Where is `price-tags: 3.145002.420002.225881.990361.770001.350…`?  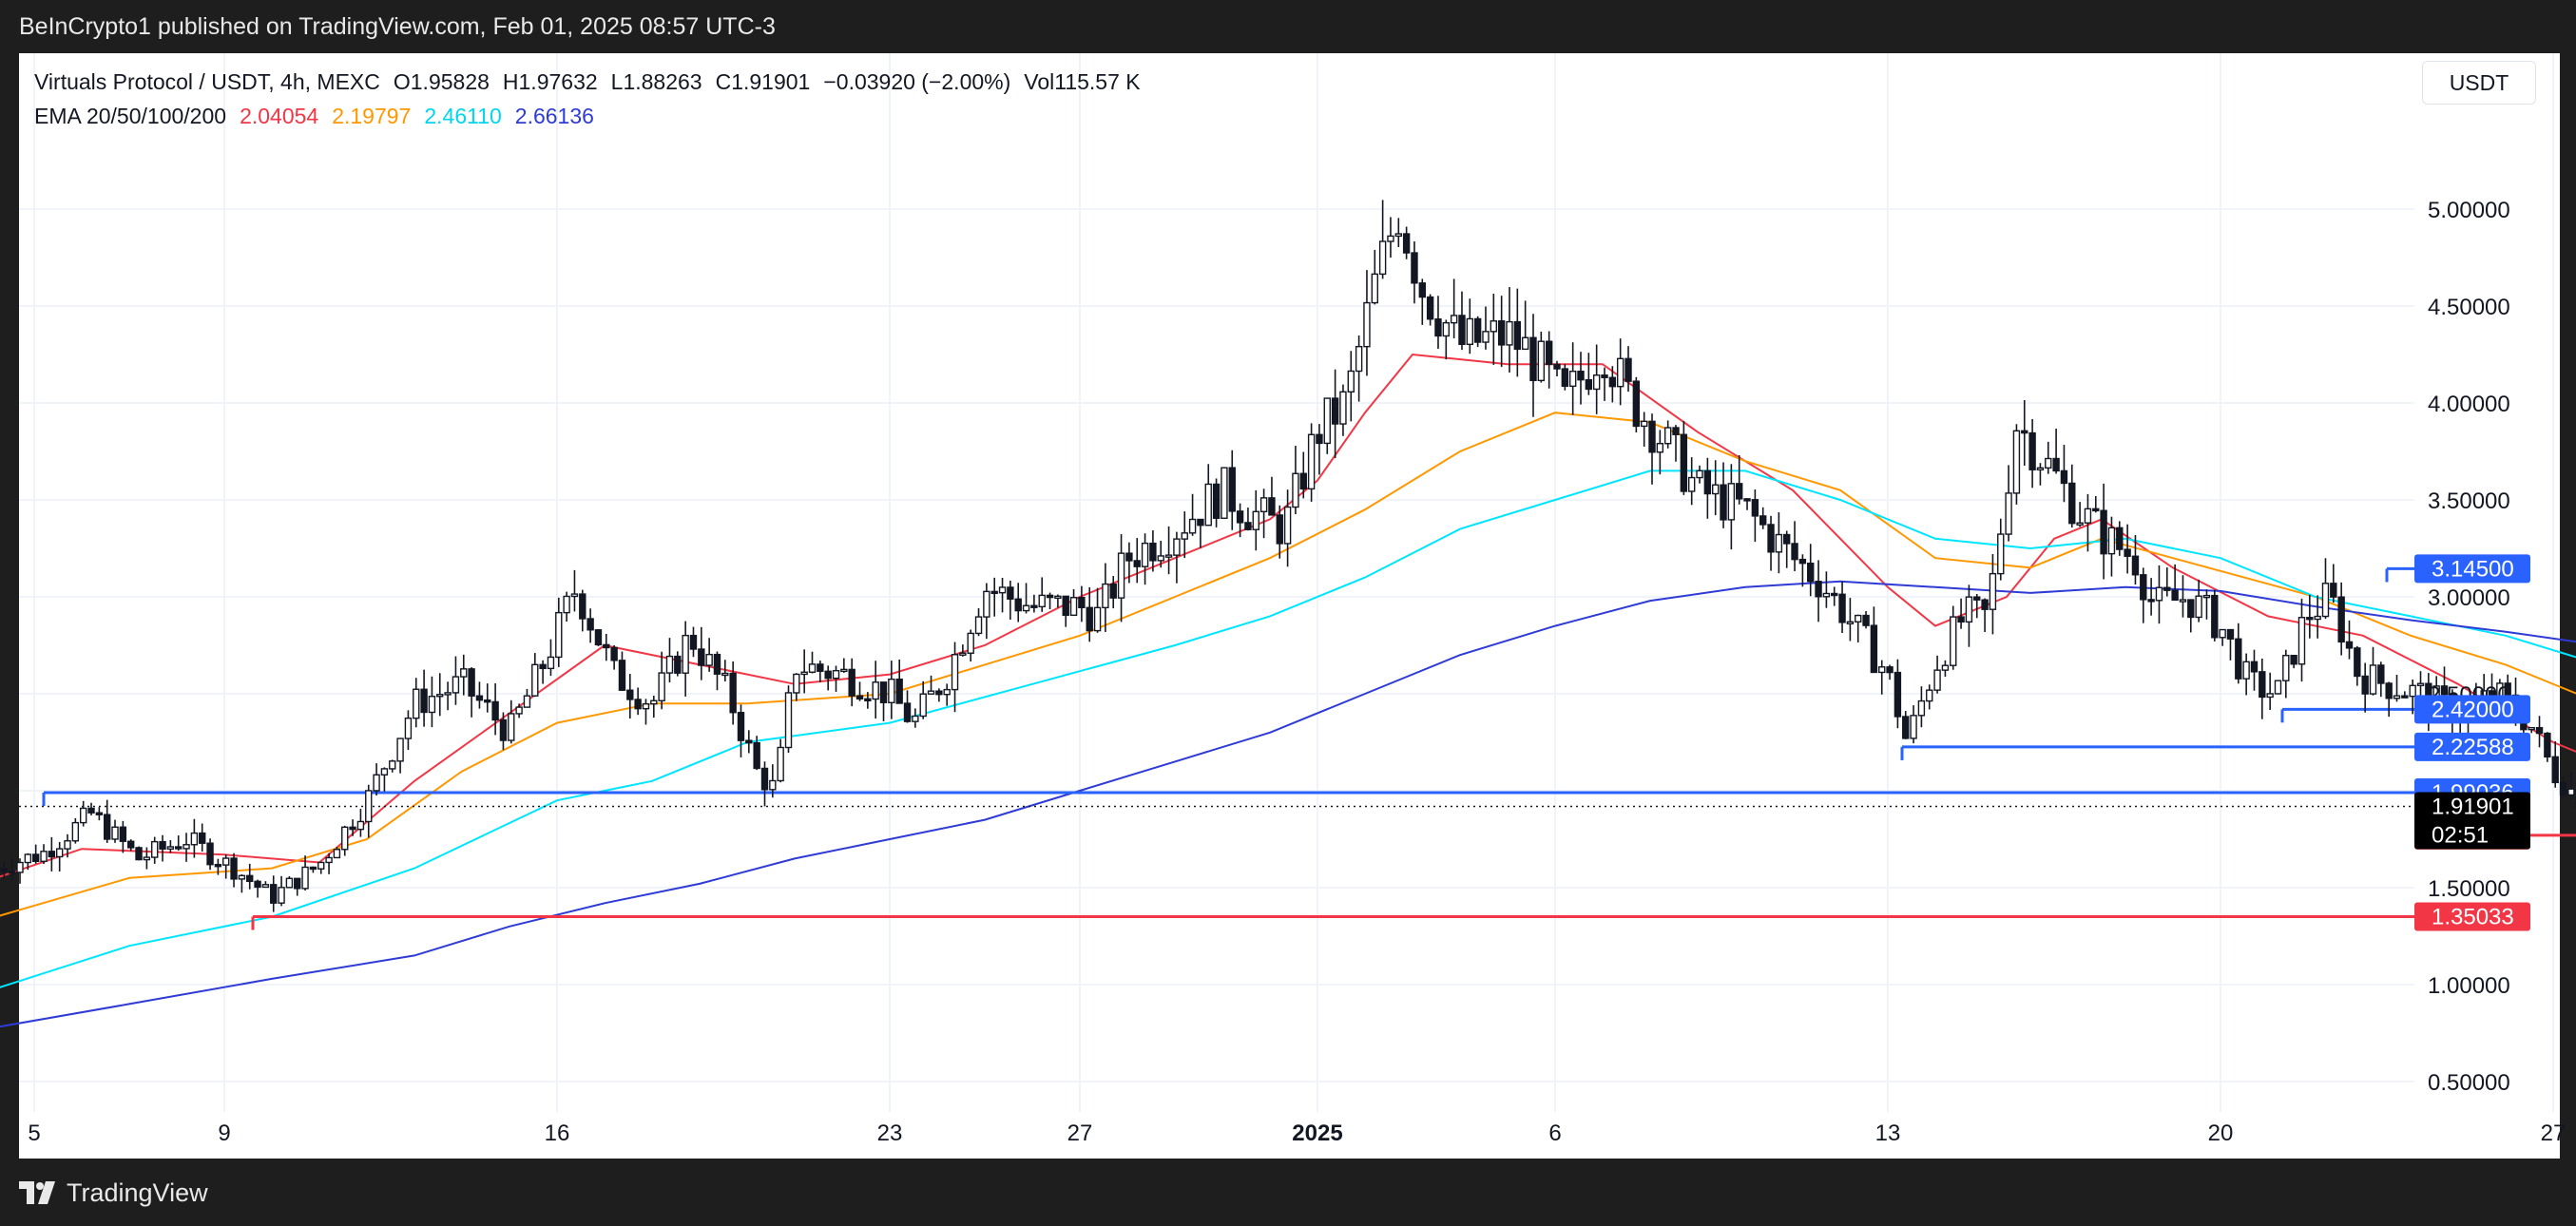
price-tags: 3.145002.420002.225881.990361.770001.350… is located at coordinates (2472, 742).